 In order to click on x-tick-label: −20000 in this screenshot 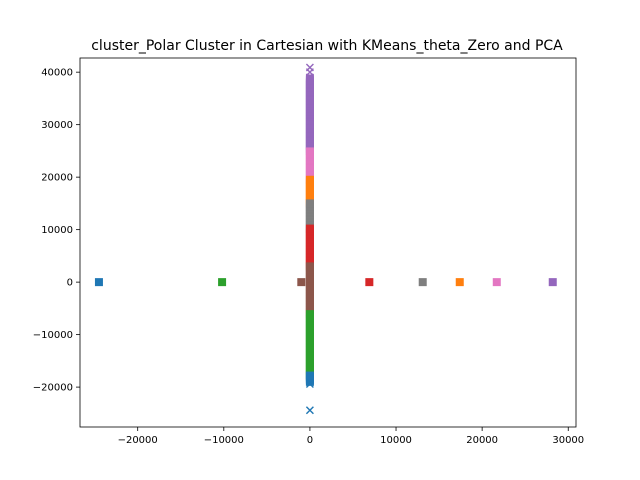, I will do `click(138, 440)`.